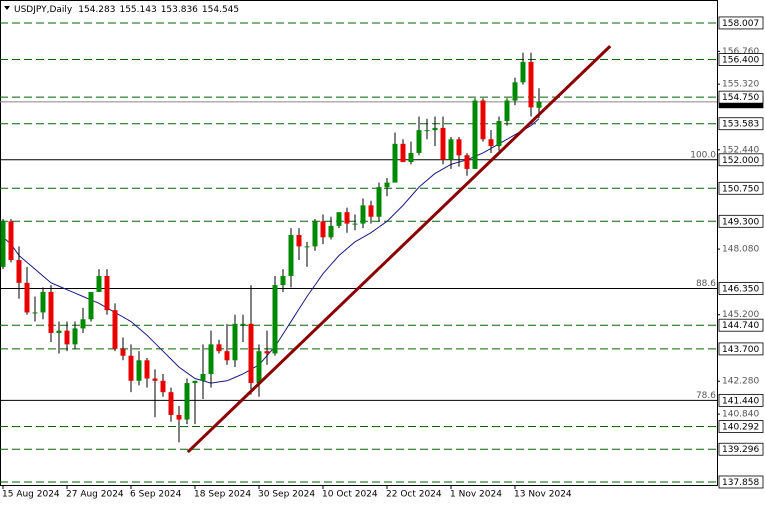  What do you see at coordinates (222, 495) in the screenshot?
I see `x-tick-label: 18 Sep 2024` at bounding box center [222, 495].